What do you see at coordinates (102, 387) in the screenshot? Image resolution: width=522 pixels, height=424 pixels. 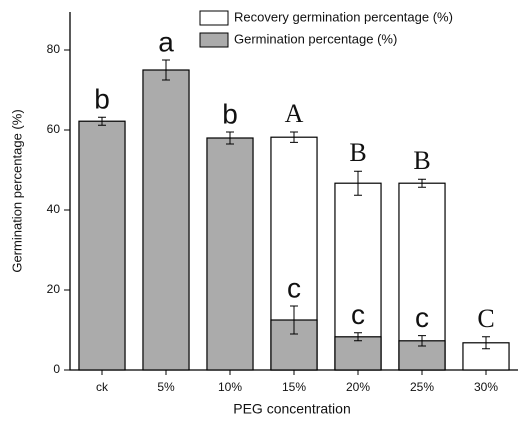 I see `x-tick-label: ck` at bounding box center [102, 387].